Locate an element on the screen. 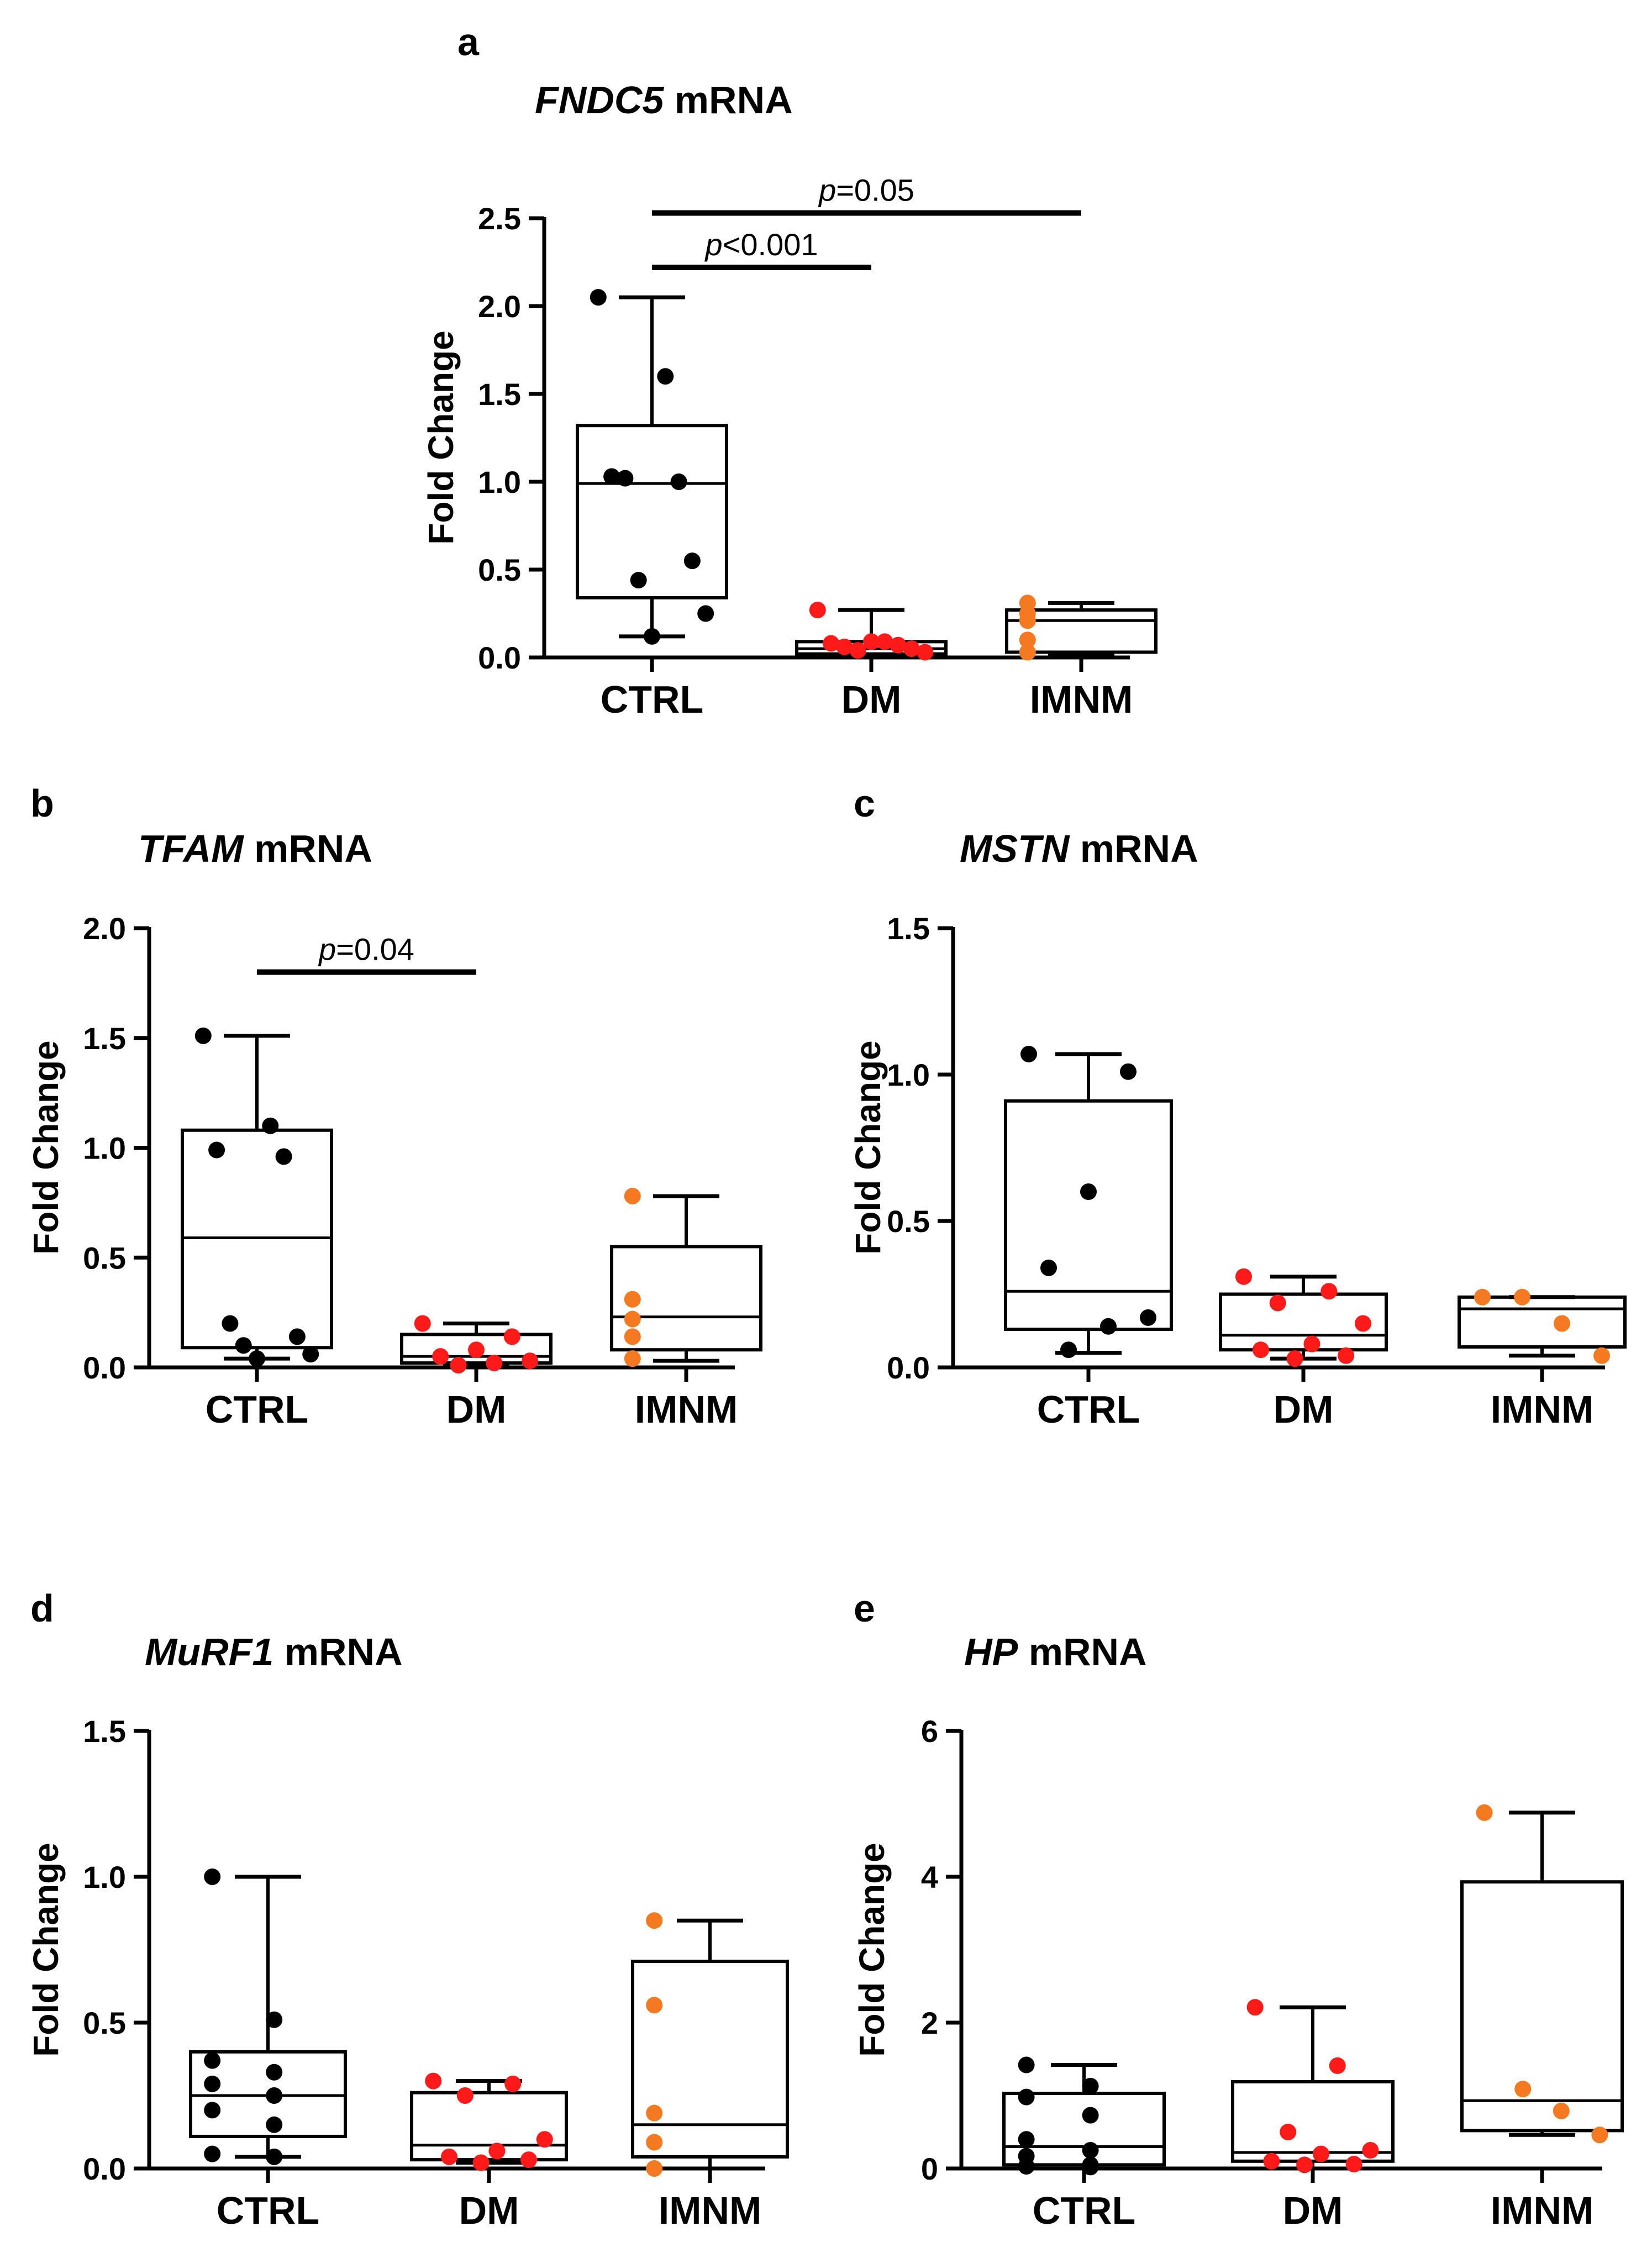  panel-title-gene: MSTN is located at coordinates (1015, 848).